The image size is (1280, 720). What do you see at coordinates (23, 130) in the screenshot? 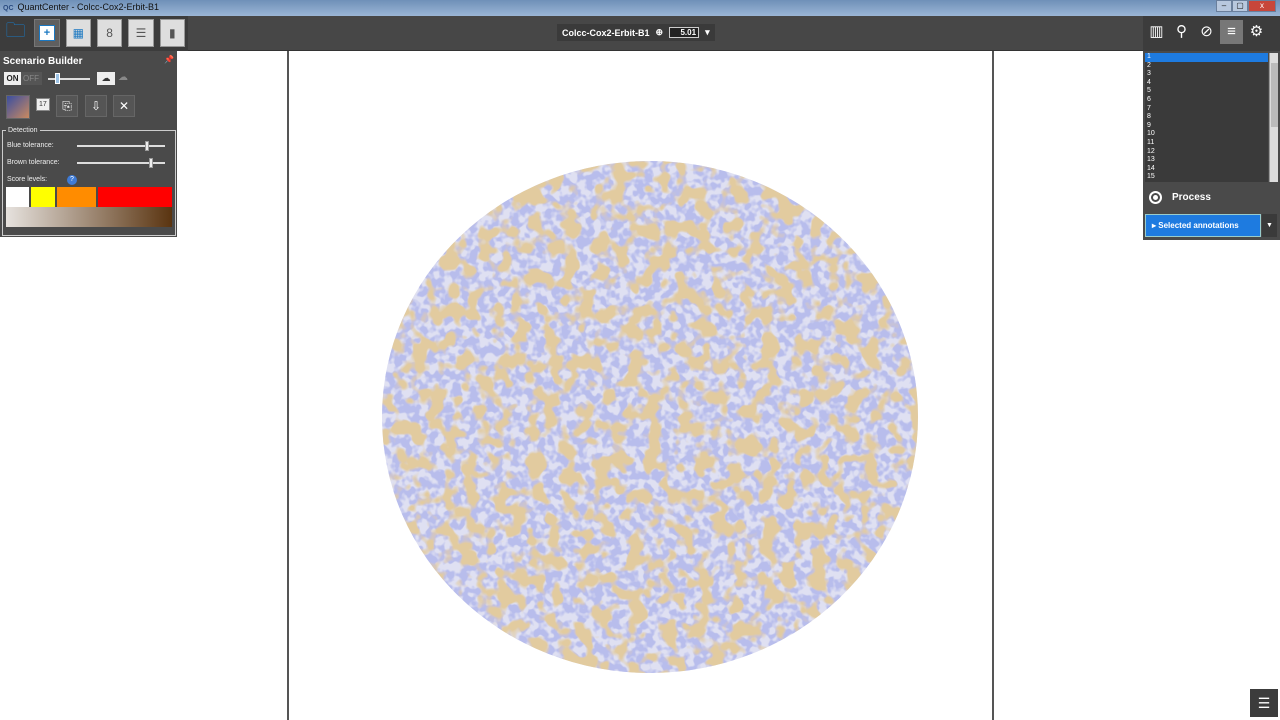
I see `detection-legend: Detection` at bounding box center [23, 130].